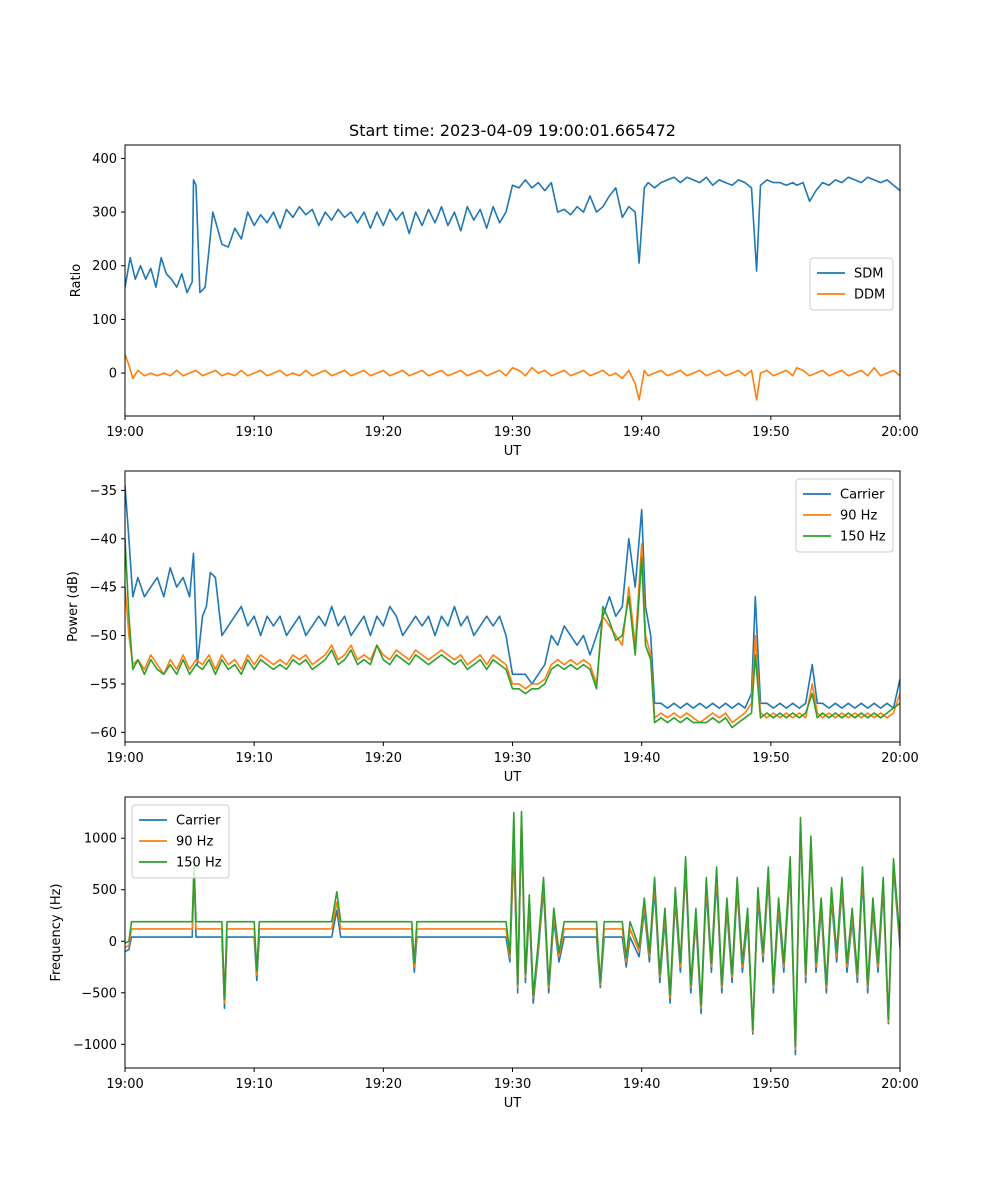 The width and height of the screenshot is (1000, 1200). I want to click on ratio-legend: SDM DDM, so click(851, 284).